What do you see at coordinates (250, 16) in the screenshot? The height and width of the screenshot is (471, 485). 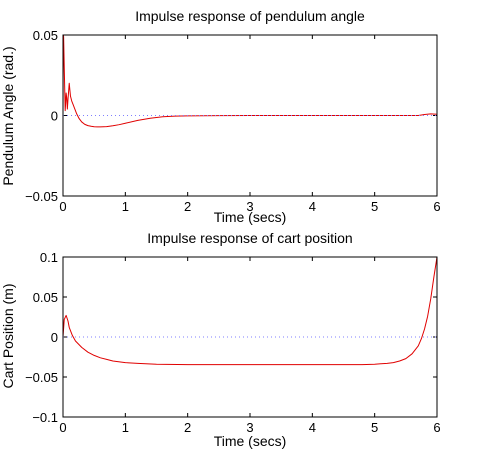 I see `chart-title: Impulse response of pendulum angle` at bounding box center [250, 16].